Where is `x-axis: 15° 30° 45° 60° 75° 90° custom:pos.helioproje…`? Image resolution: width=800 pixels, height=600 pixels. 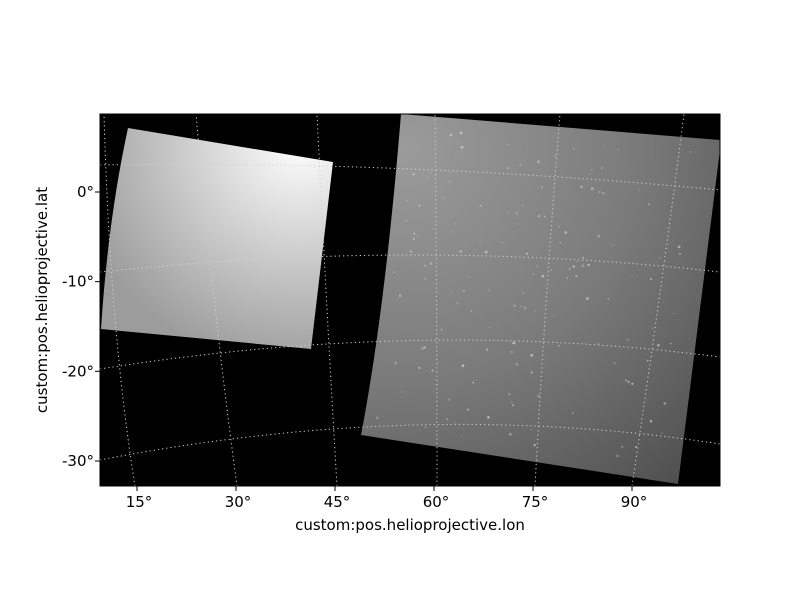 x-axis: 15° 30° 45° 60° 75° 90° custom:pos.helioproje… is located at coordinates (387, 510).